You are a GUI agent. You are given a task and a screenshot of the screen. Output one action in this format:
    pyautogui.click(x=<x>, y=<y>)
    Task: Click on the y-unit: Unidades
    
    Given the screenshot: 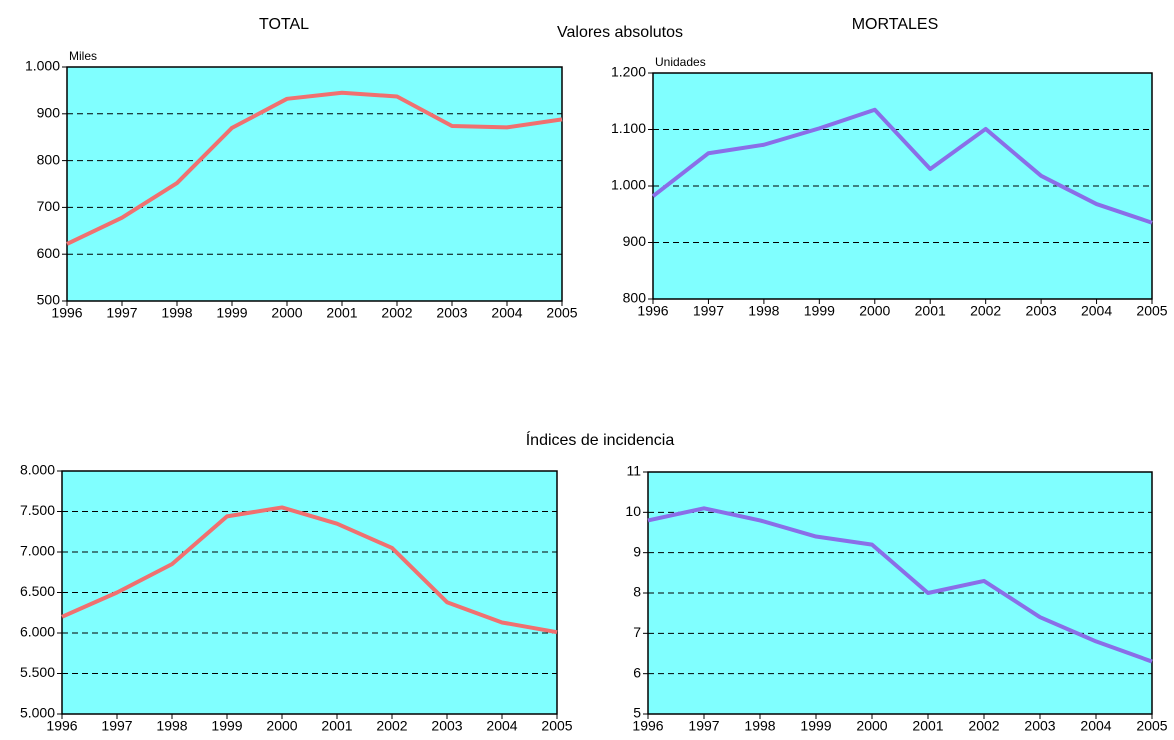 What is the action you would take?
    pyautogui.click(x=680, y=62)
    